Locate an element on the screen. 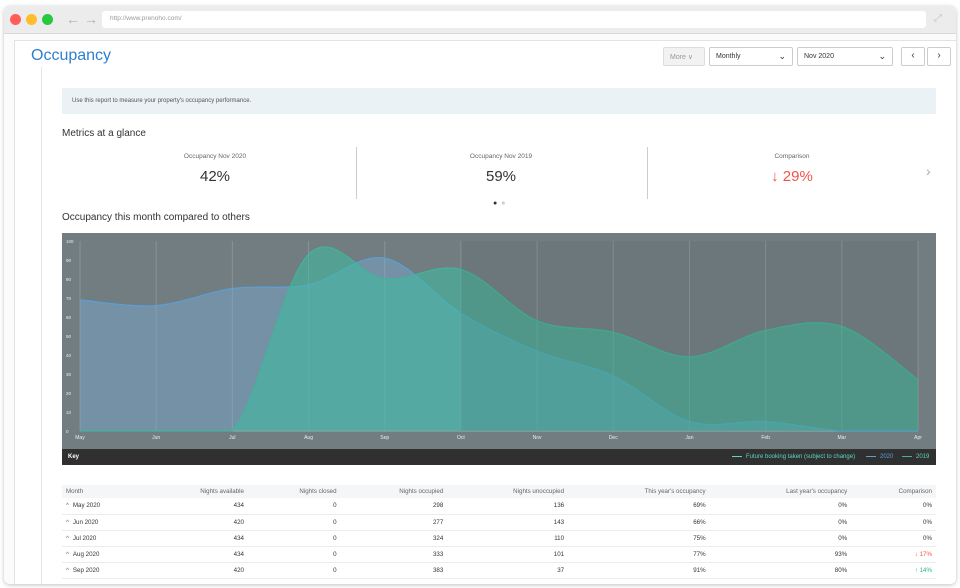 The height and width of the screenshot is (588, 960). metric-label: Occupancy Nov 2020 is located at coordinates (215, 156).